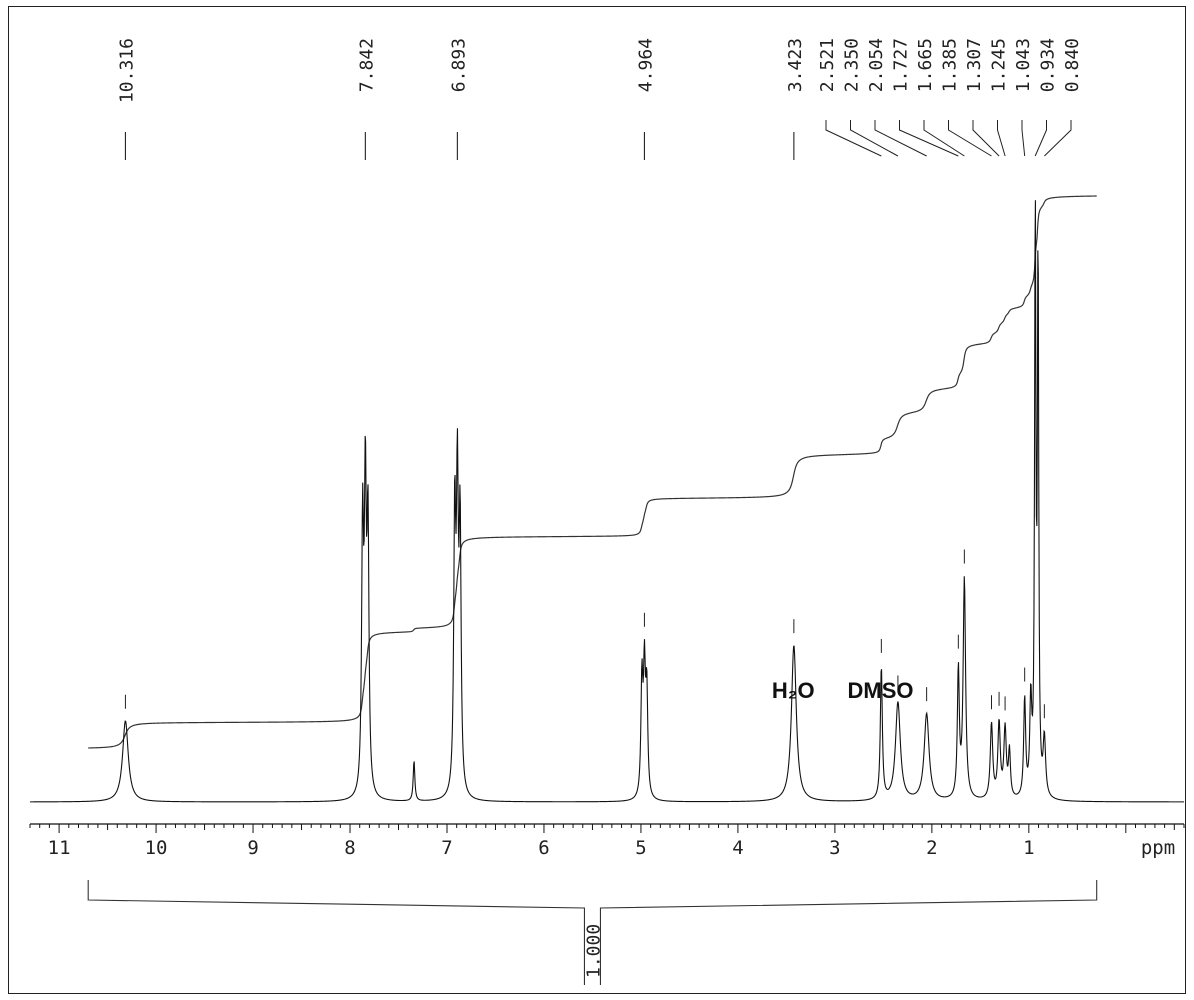 Image resolution: width=1194 pixels, height=1000 pixels. What do you see at coordinates (607, 841) in the screenshot?
I see `x-axis: 11 10 9 8 7 6 5 4 3 2 1 ppm` at bounding box center [607, 841].